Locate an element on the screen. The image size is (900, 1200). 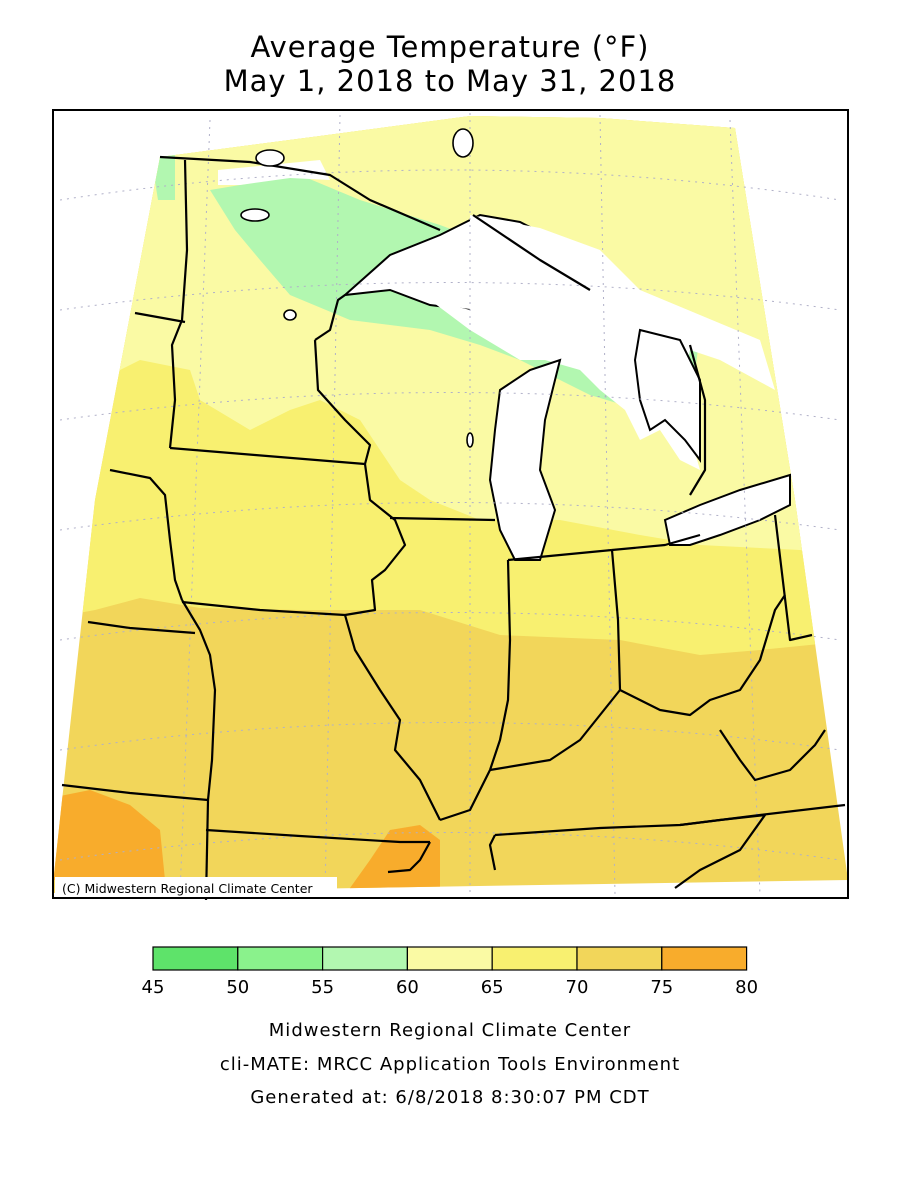
footer-organization: Midwestern Regional Climate Center is located at coordinates (450, 1030).